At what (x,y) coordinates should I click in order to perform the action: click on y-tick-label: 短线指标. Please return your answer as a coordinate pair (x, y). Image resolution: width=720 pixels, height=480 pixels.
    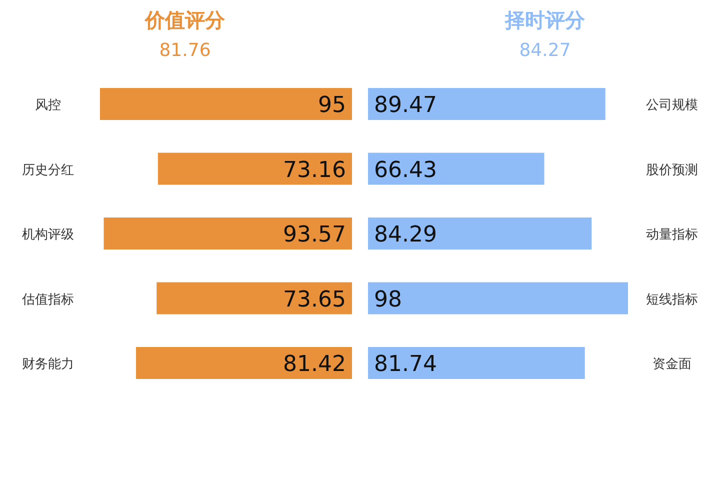
    Looking at the image, I should click on (672, 300).